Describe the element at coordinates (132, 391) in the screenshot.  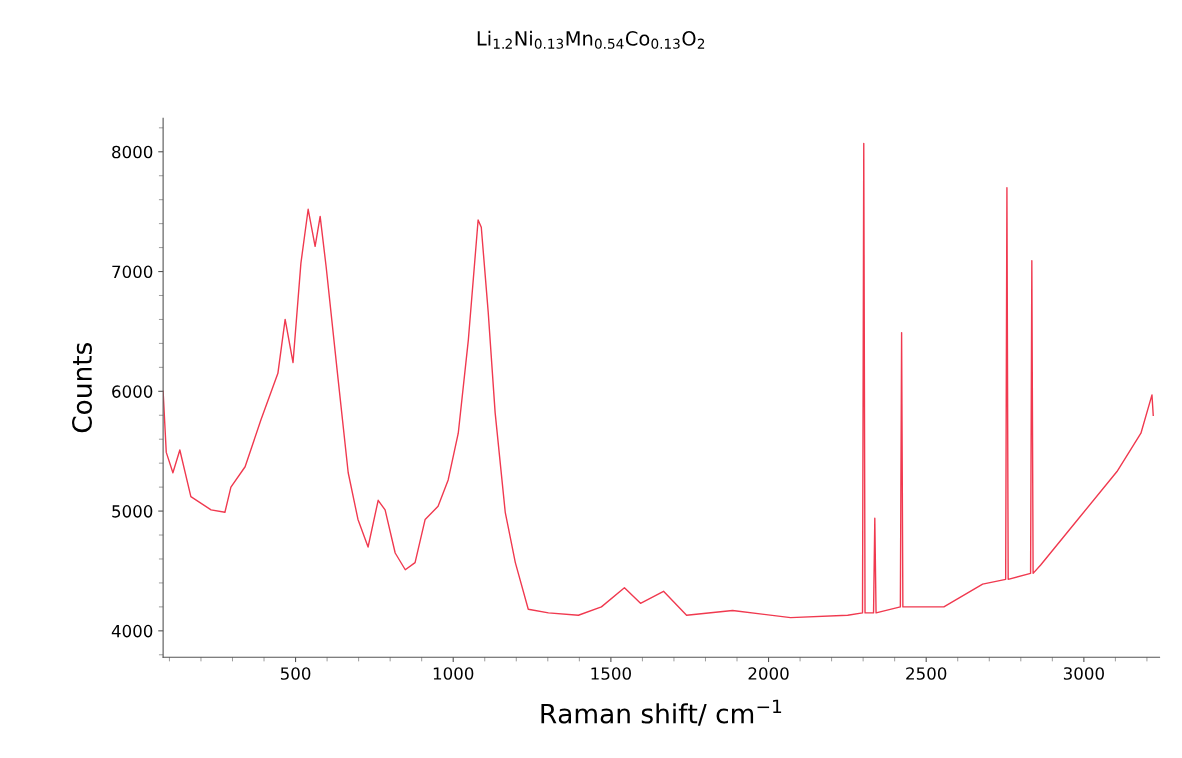
I see `y-tick-label: 6000` at that location.